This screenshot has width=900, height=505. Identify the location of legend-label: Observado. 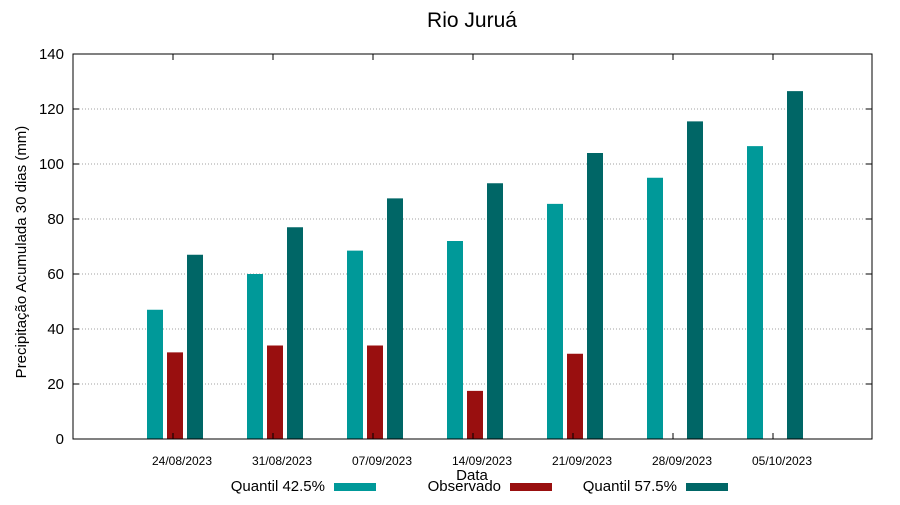
(464, 486).